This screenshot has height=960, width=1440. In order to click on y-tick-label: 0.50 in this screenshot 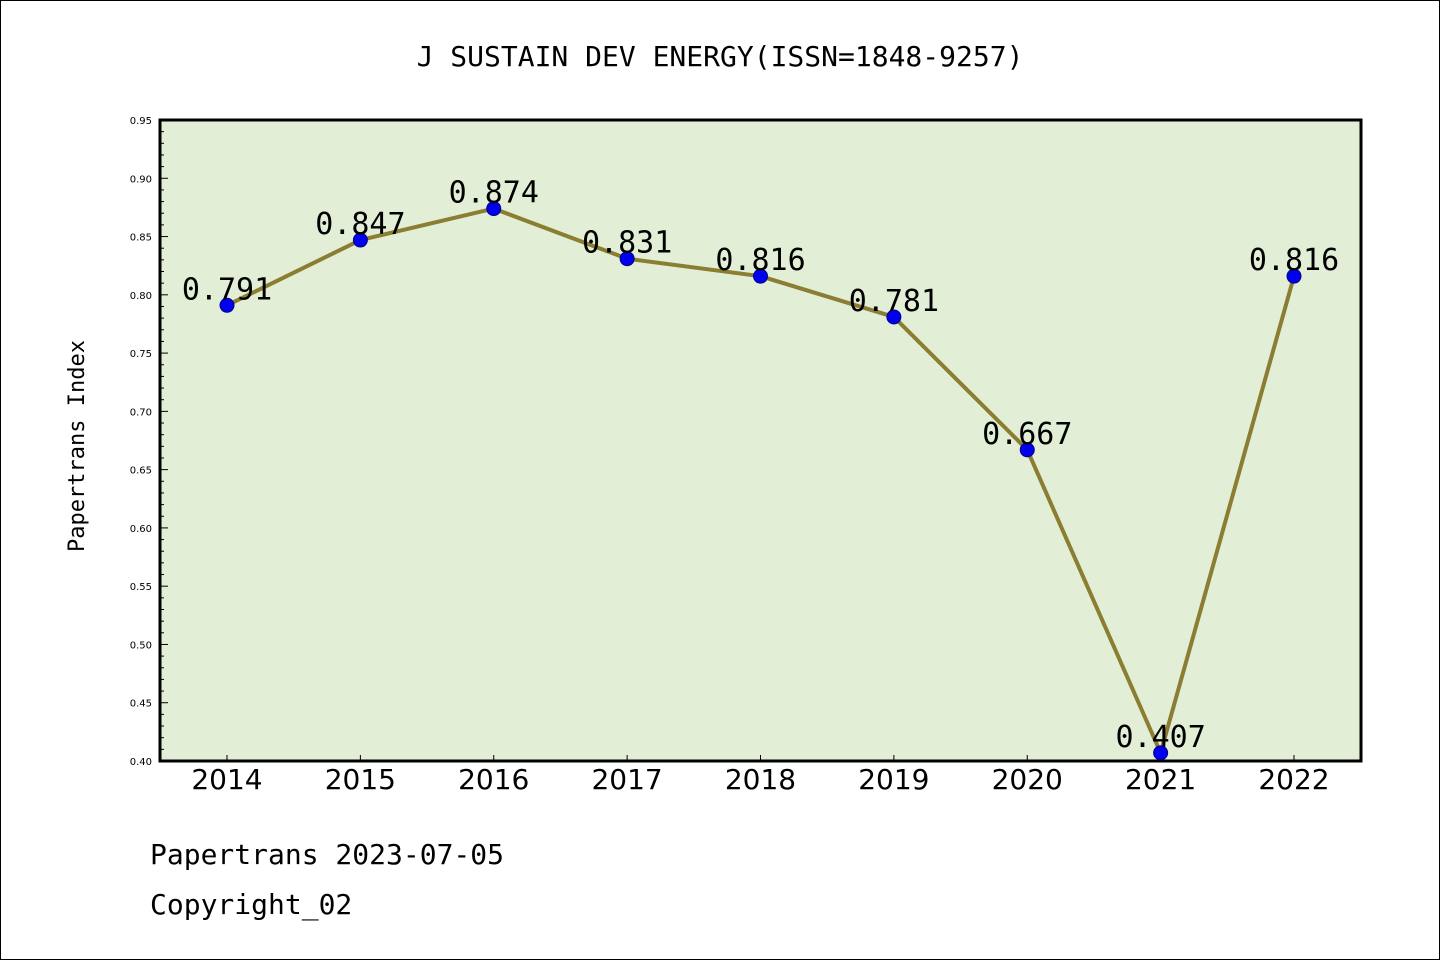, I will do `click(141, 645)`.